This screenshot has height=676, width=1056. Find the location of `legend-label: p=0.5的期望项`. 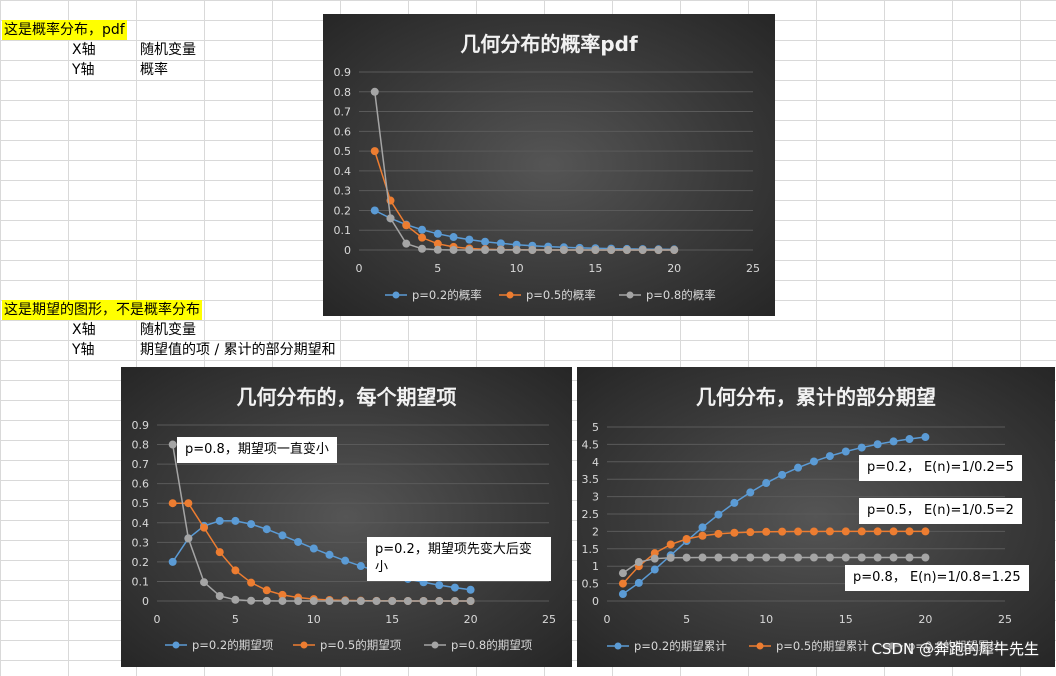

legend-label: p=0.5的期望项 is located at coordinates (361, 645).